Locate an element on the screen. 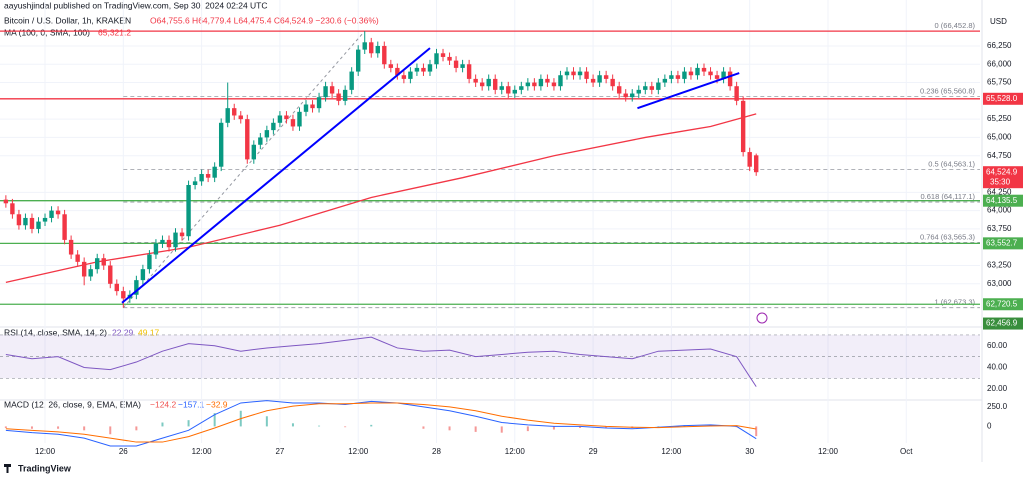  x-tick-label: 30 is located at coordinates (749, 451).